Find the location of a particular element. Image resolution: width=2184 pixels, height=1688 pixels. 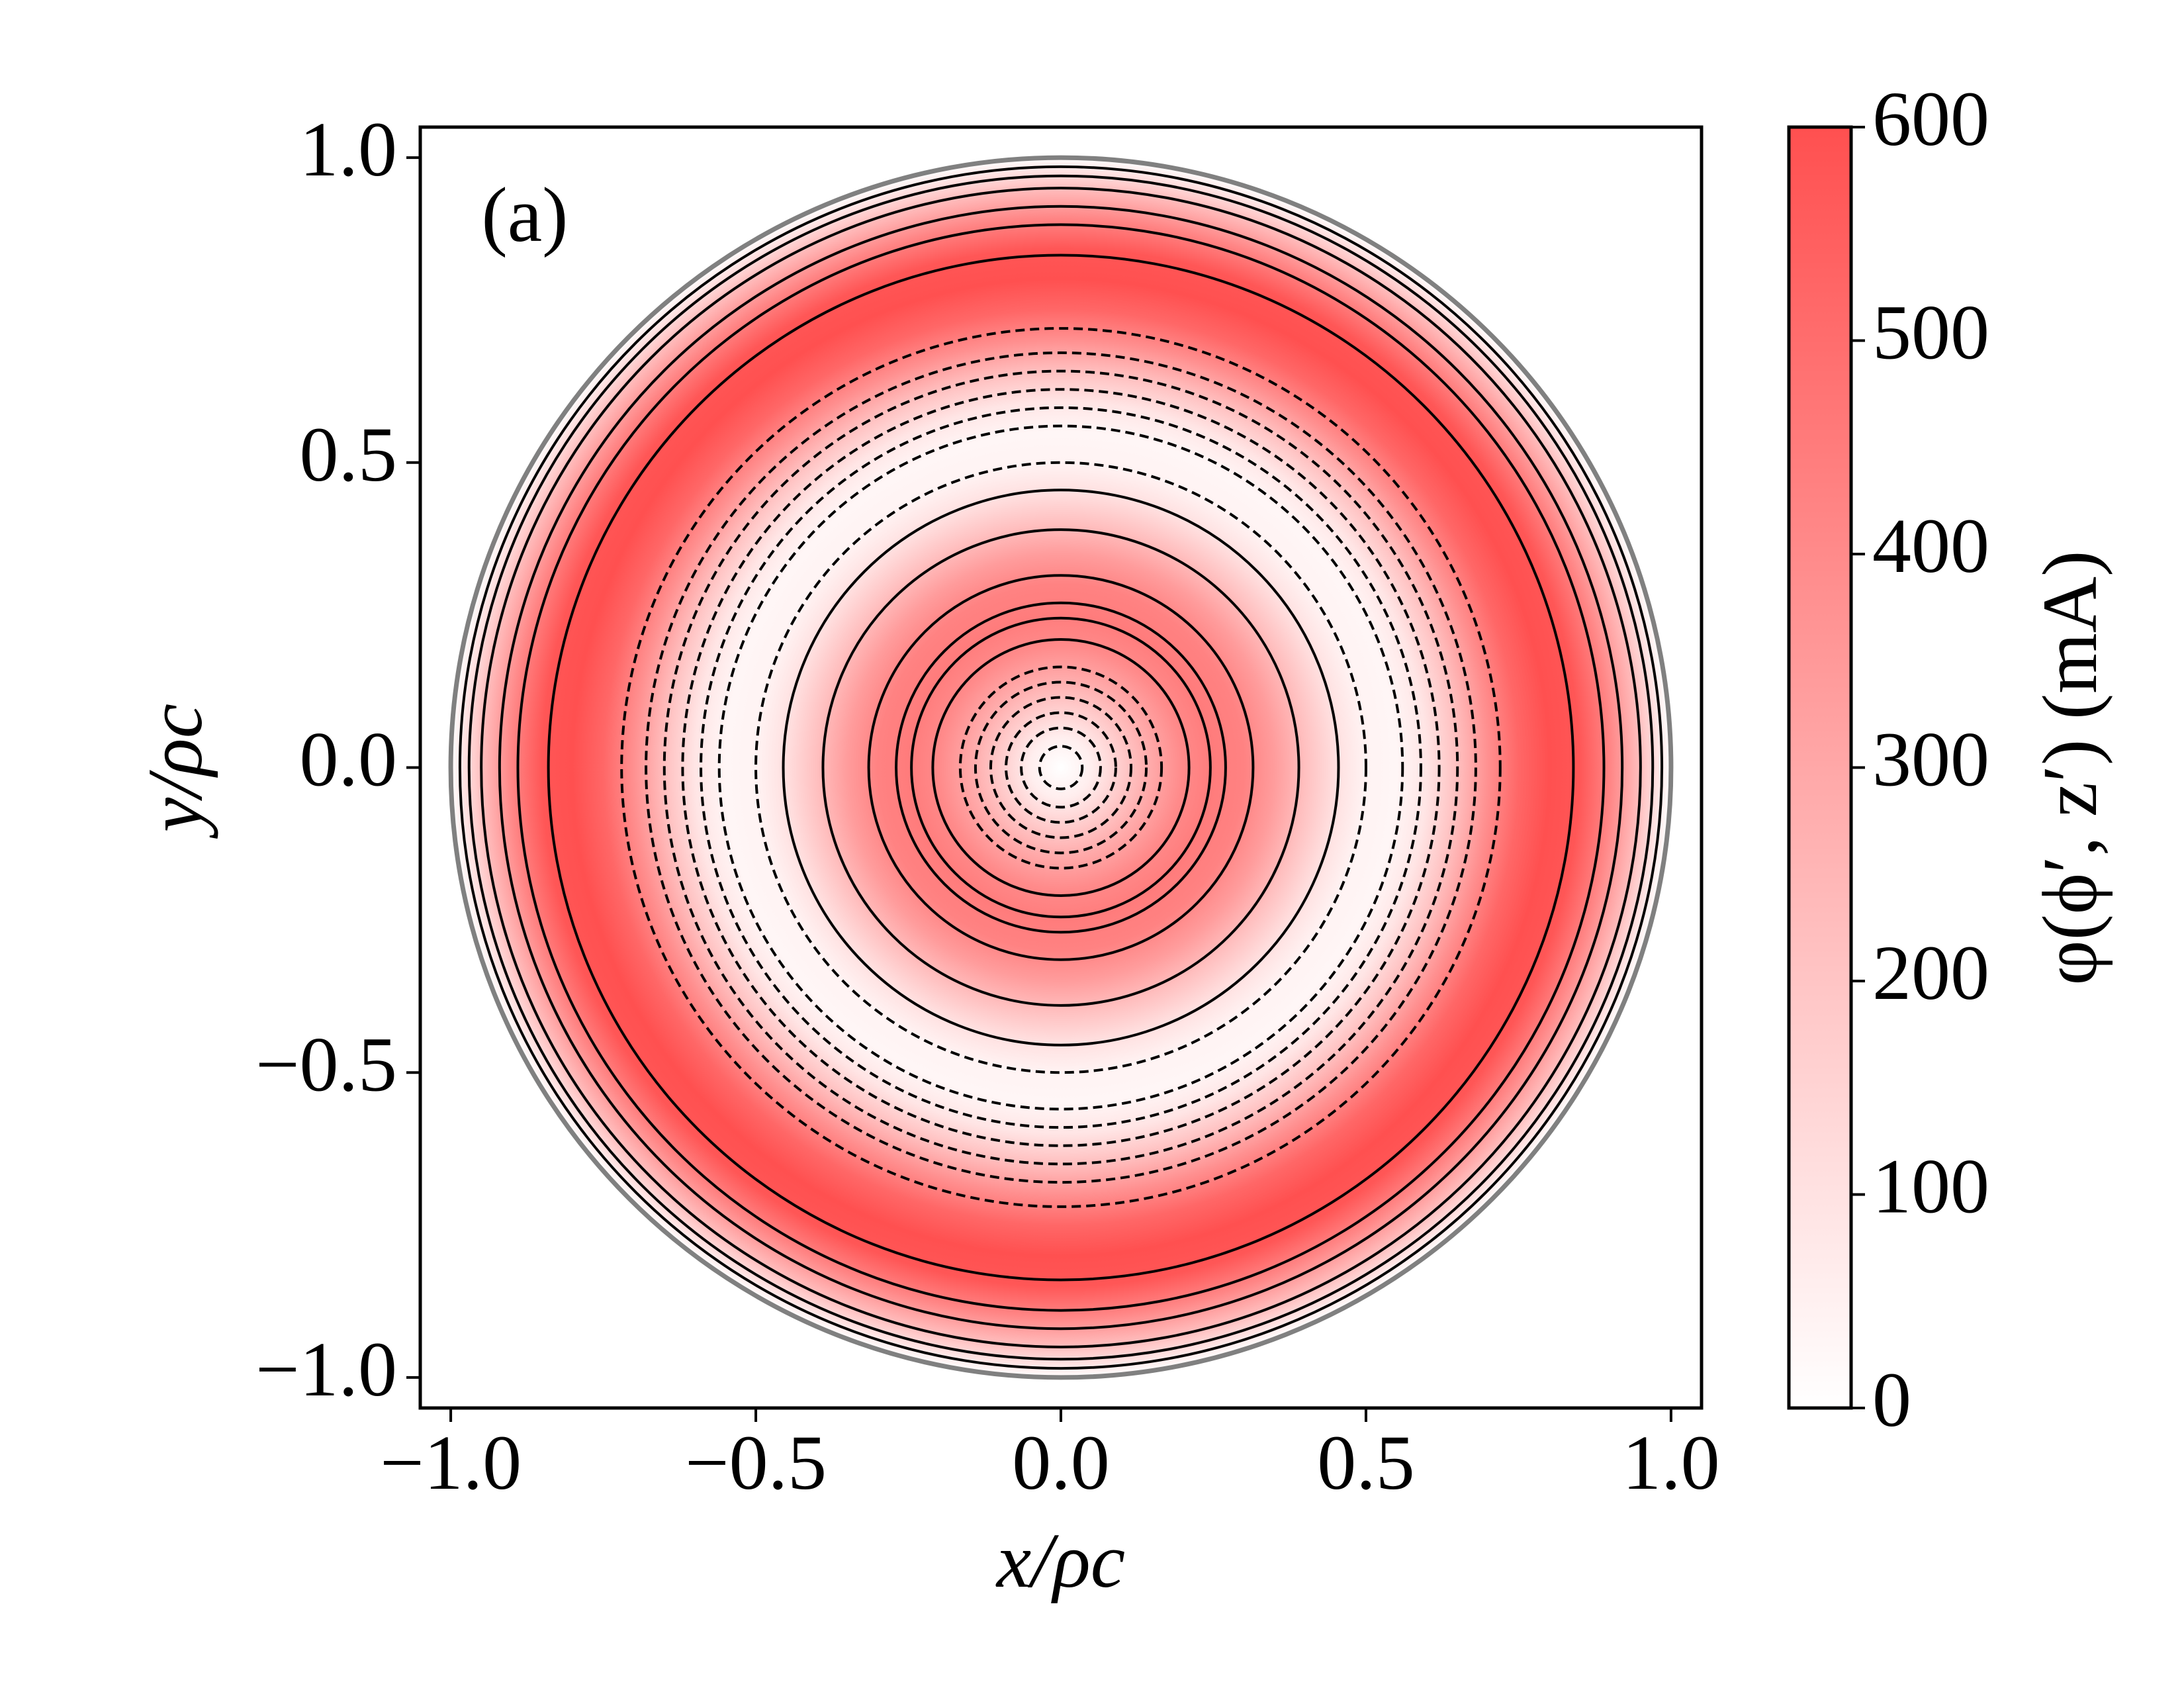

panel-label: (a) is located at coordinates (525, 214).